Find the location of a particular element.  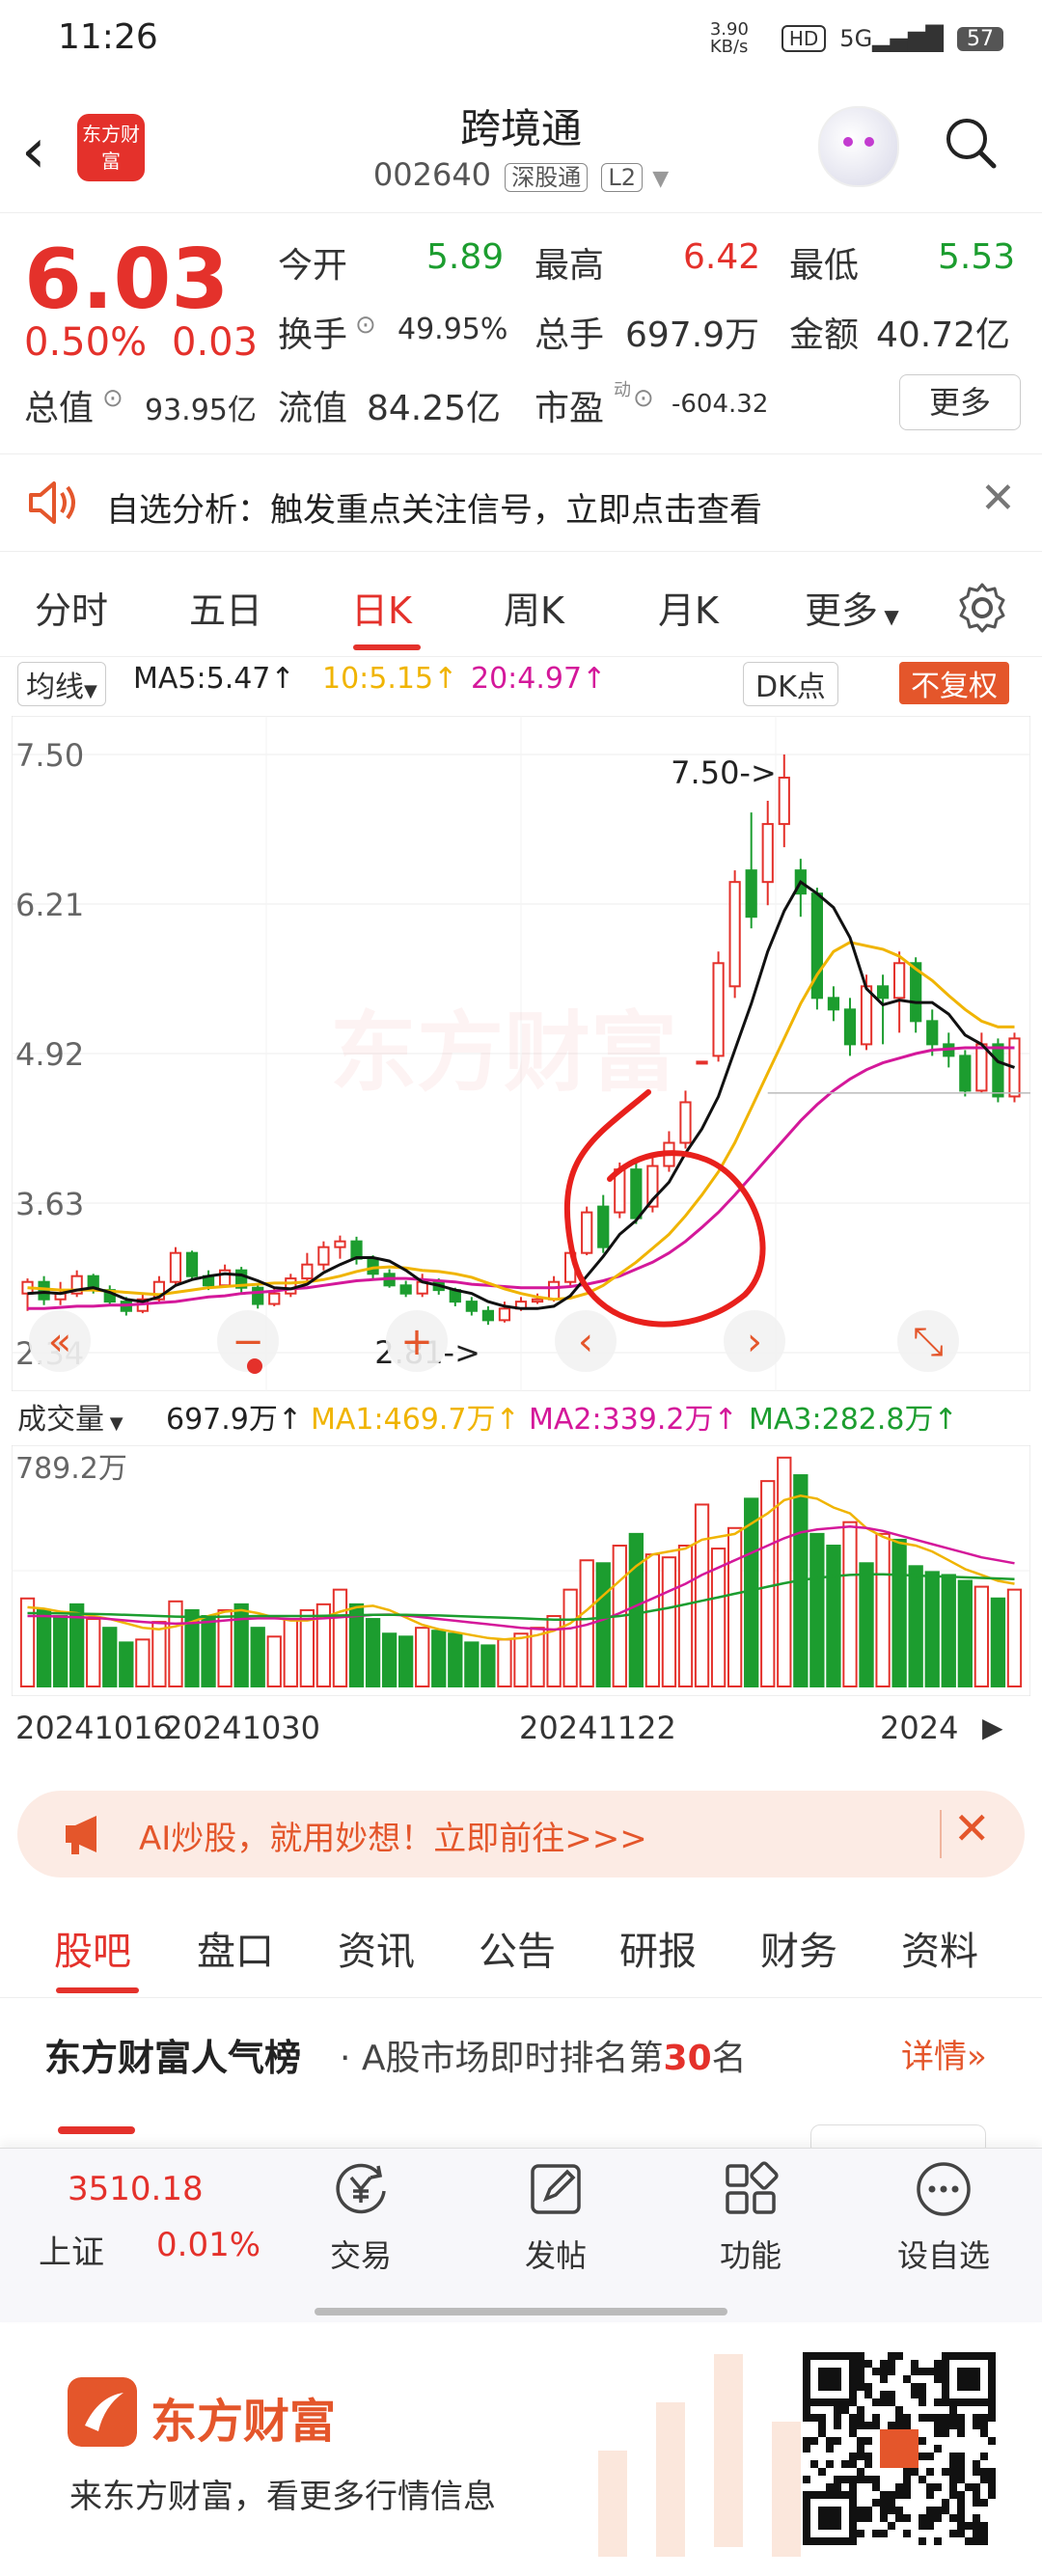

nav-watchlist: 设自选 is located at coordinates (943, 2217).